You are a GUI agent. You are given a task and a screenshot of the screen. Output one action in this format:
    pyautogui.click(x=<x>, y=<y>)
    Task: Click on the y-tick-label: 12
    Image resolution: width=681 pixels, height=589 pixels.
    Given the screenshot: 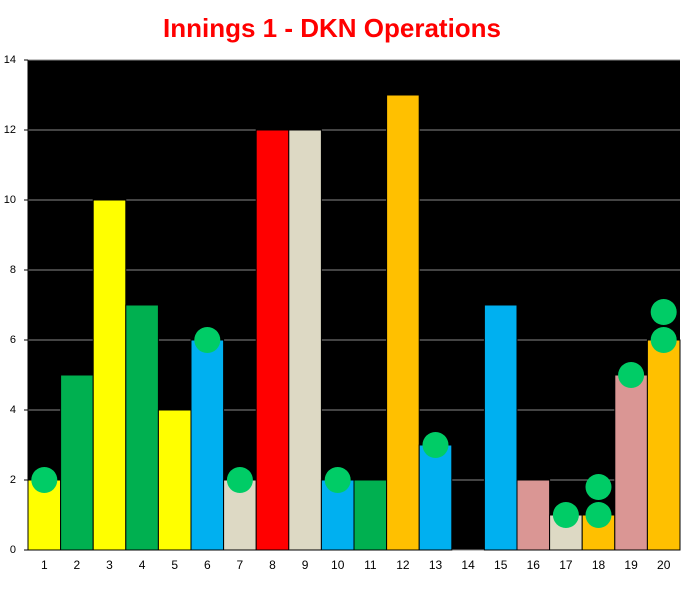 What is the action you would take?
    pyautogui.click(x=10, y=130)
    